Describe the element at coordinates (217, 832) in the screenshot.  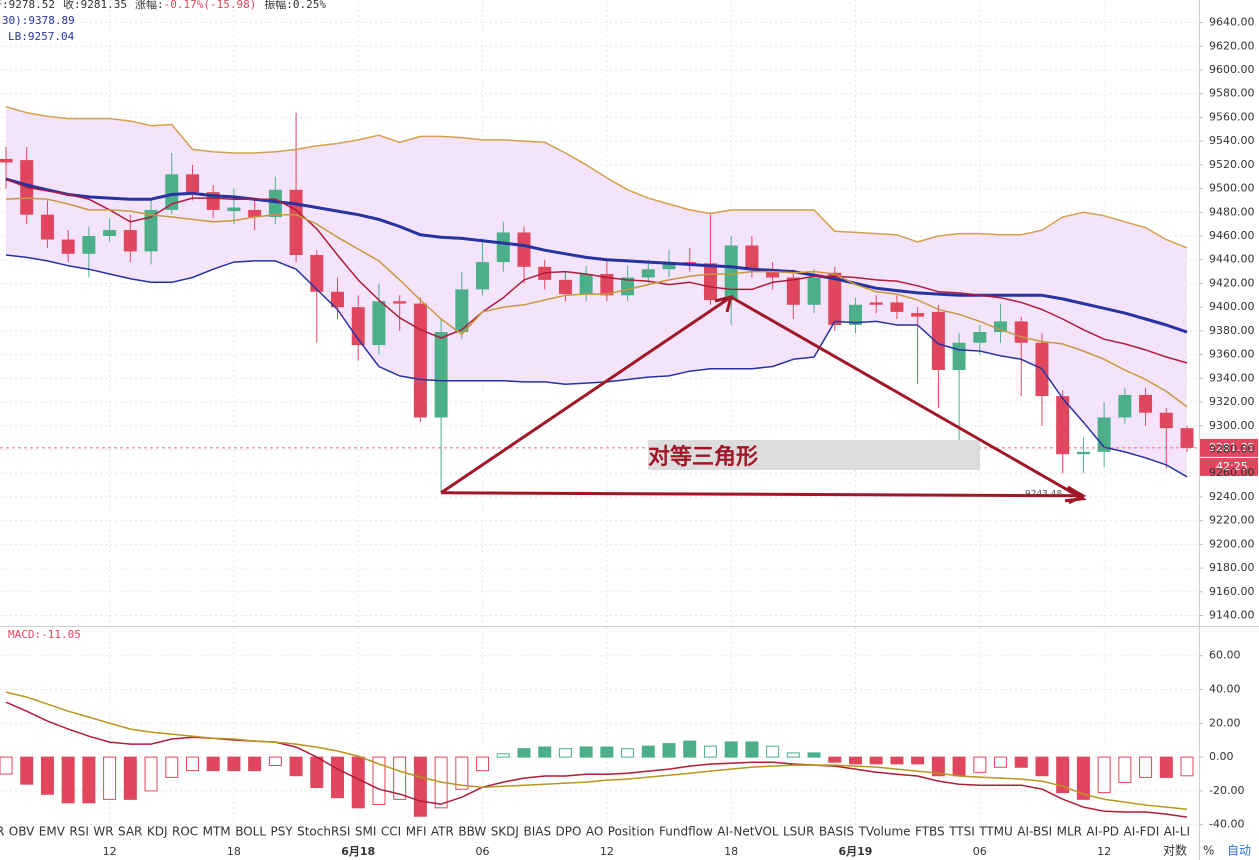
I see `indicator-button: MTM` at that location.